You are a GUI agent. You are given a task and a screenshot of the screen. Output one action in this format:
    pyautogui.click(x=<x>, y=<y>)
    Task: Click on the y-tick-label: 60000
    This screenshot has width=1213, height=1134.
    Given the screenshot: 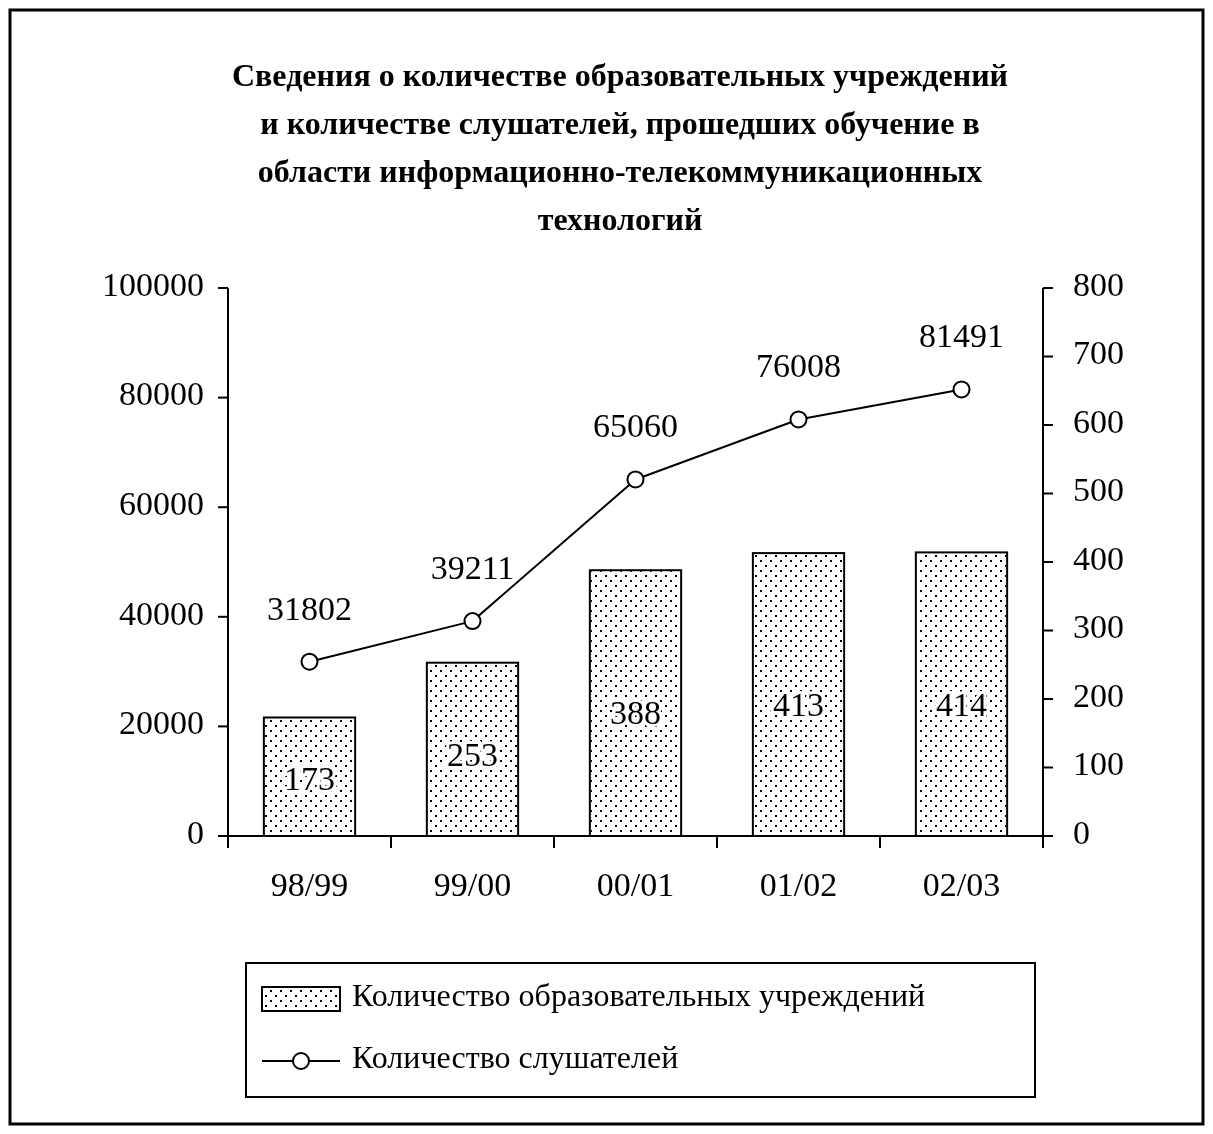 What is the action you would take?
    pyautogui.click(x=161, y=503)
    